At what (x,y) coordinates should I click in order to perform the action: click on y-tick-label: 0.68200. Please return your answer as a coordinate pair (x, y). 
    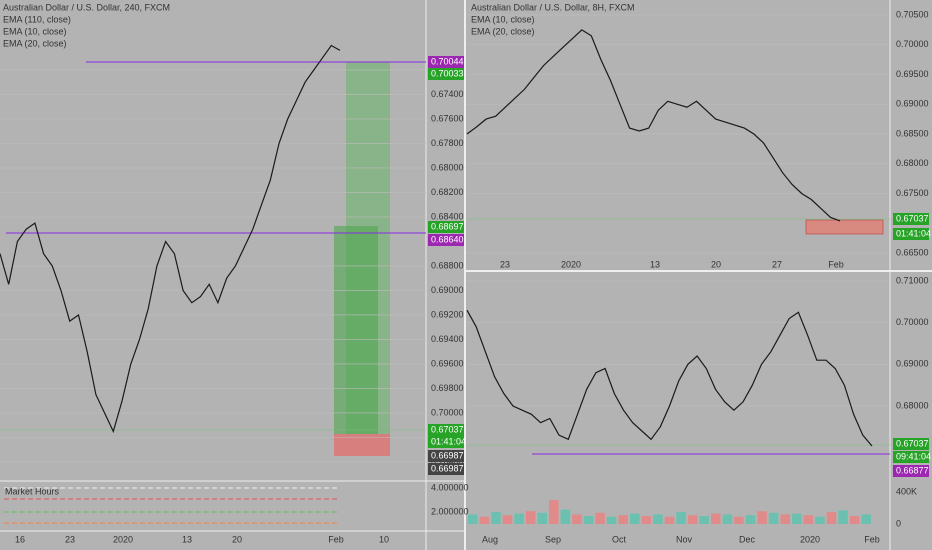
    Looking at the image, I should click on (447, 192).